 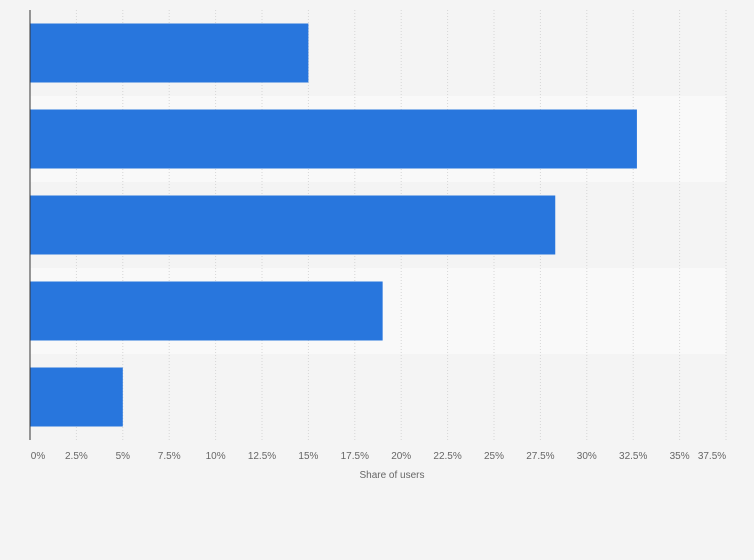 What do you see at coordinates (378, 397) in the screenshot?
I see `row-band` at bounding box center [378, 397].